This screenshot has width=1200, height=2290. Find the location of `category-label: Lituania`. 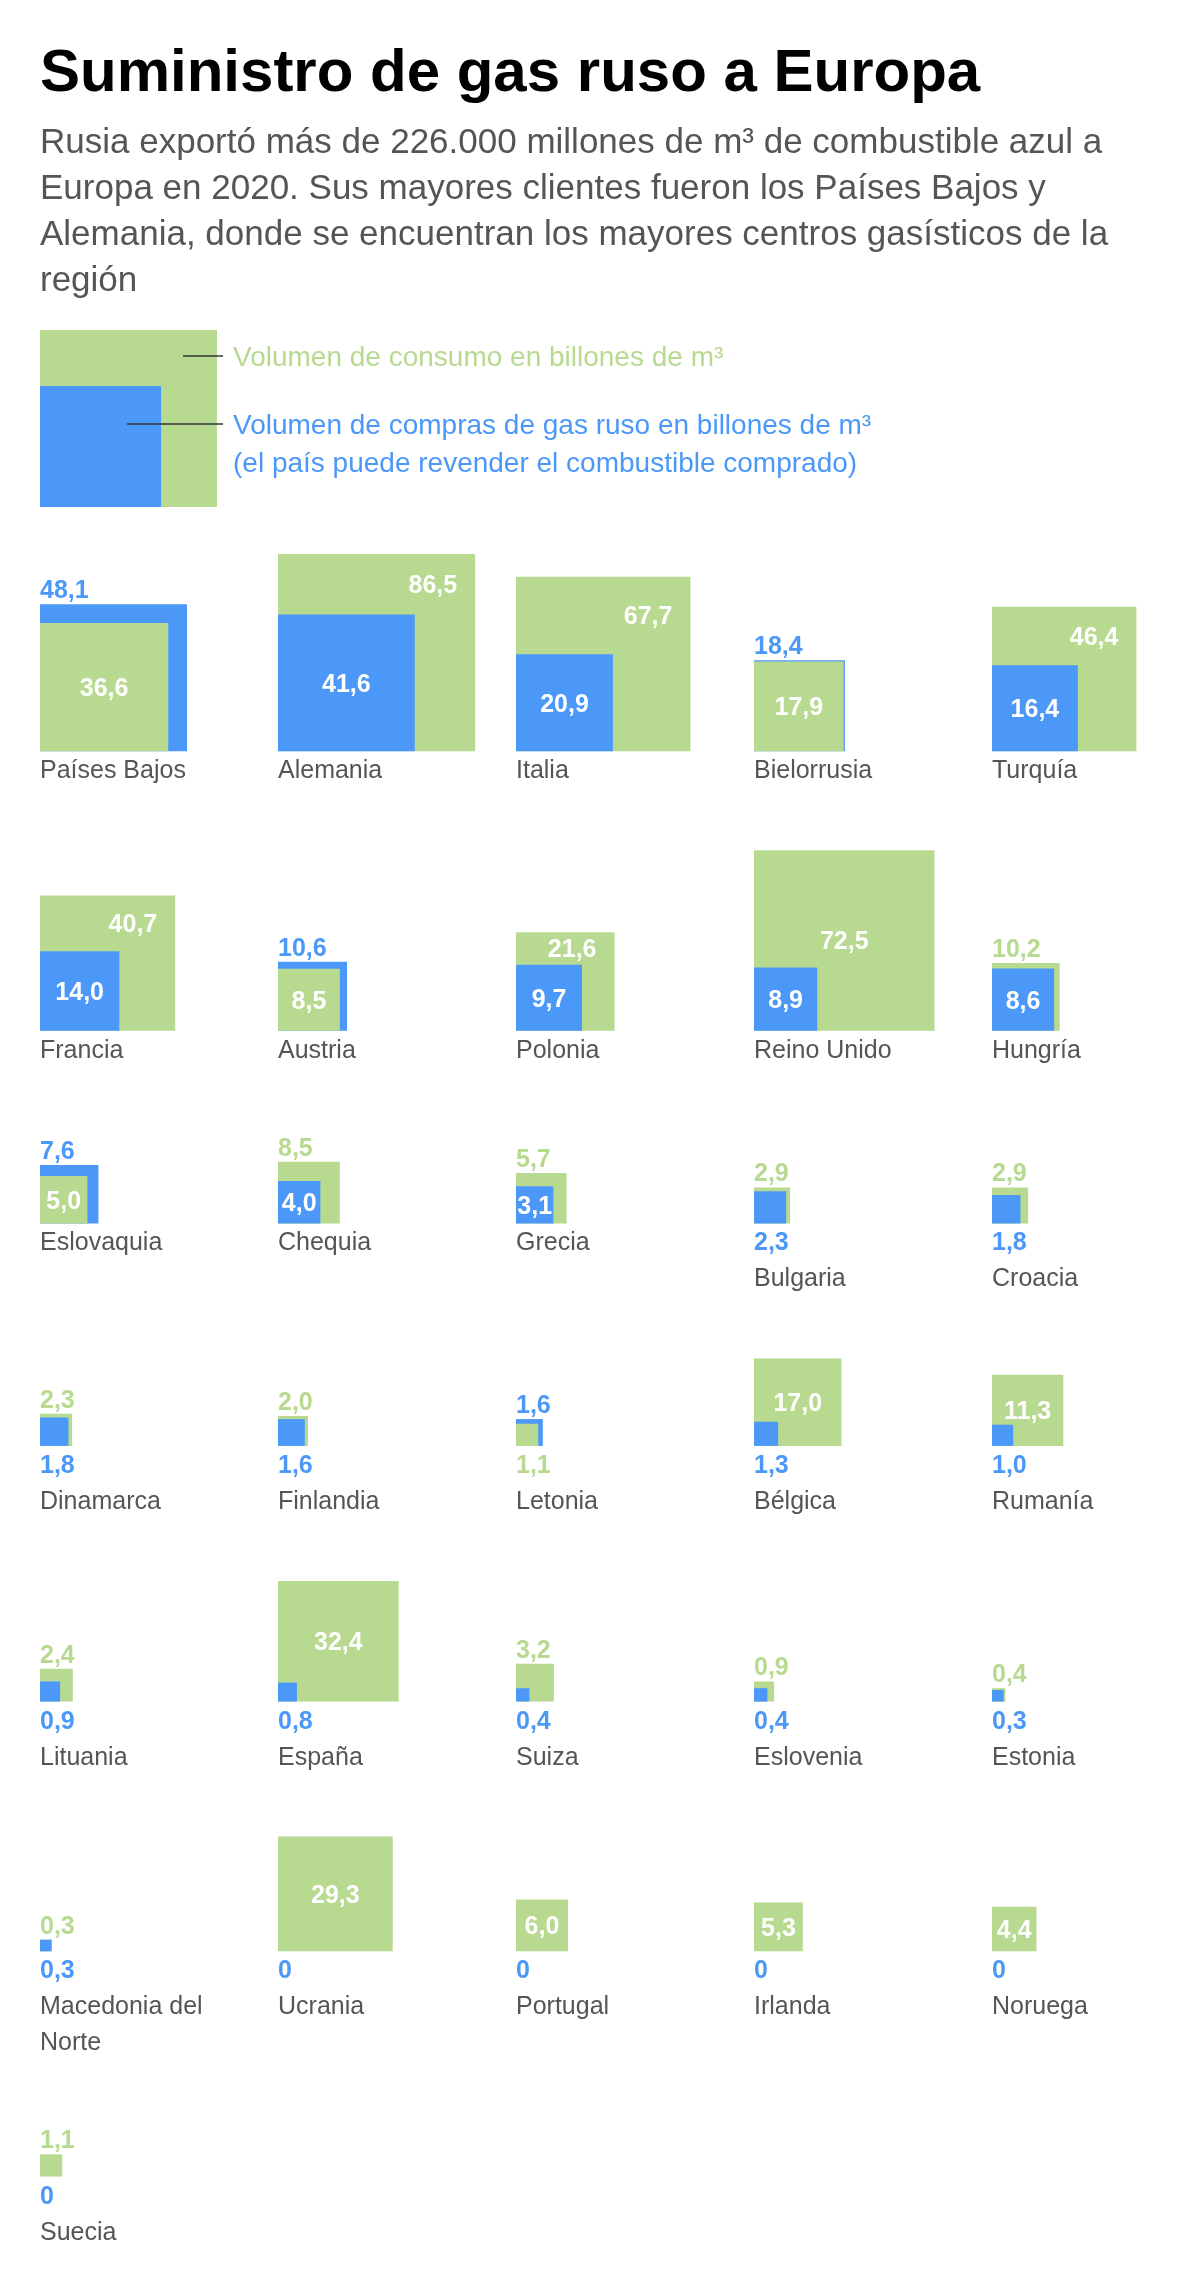

category-label: Lituania is located at coordinates (84, 1755).